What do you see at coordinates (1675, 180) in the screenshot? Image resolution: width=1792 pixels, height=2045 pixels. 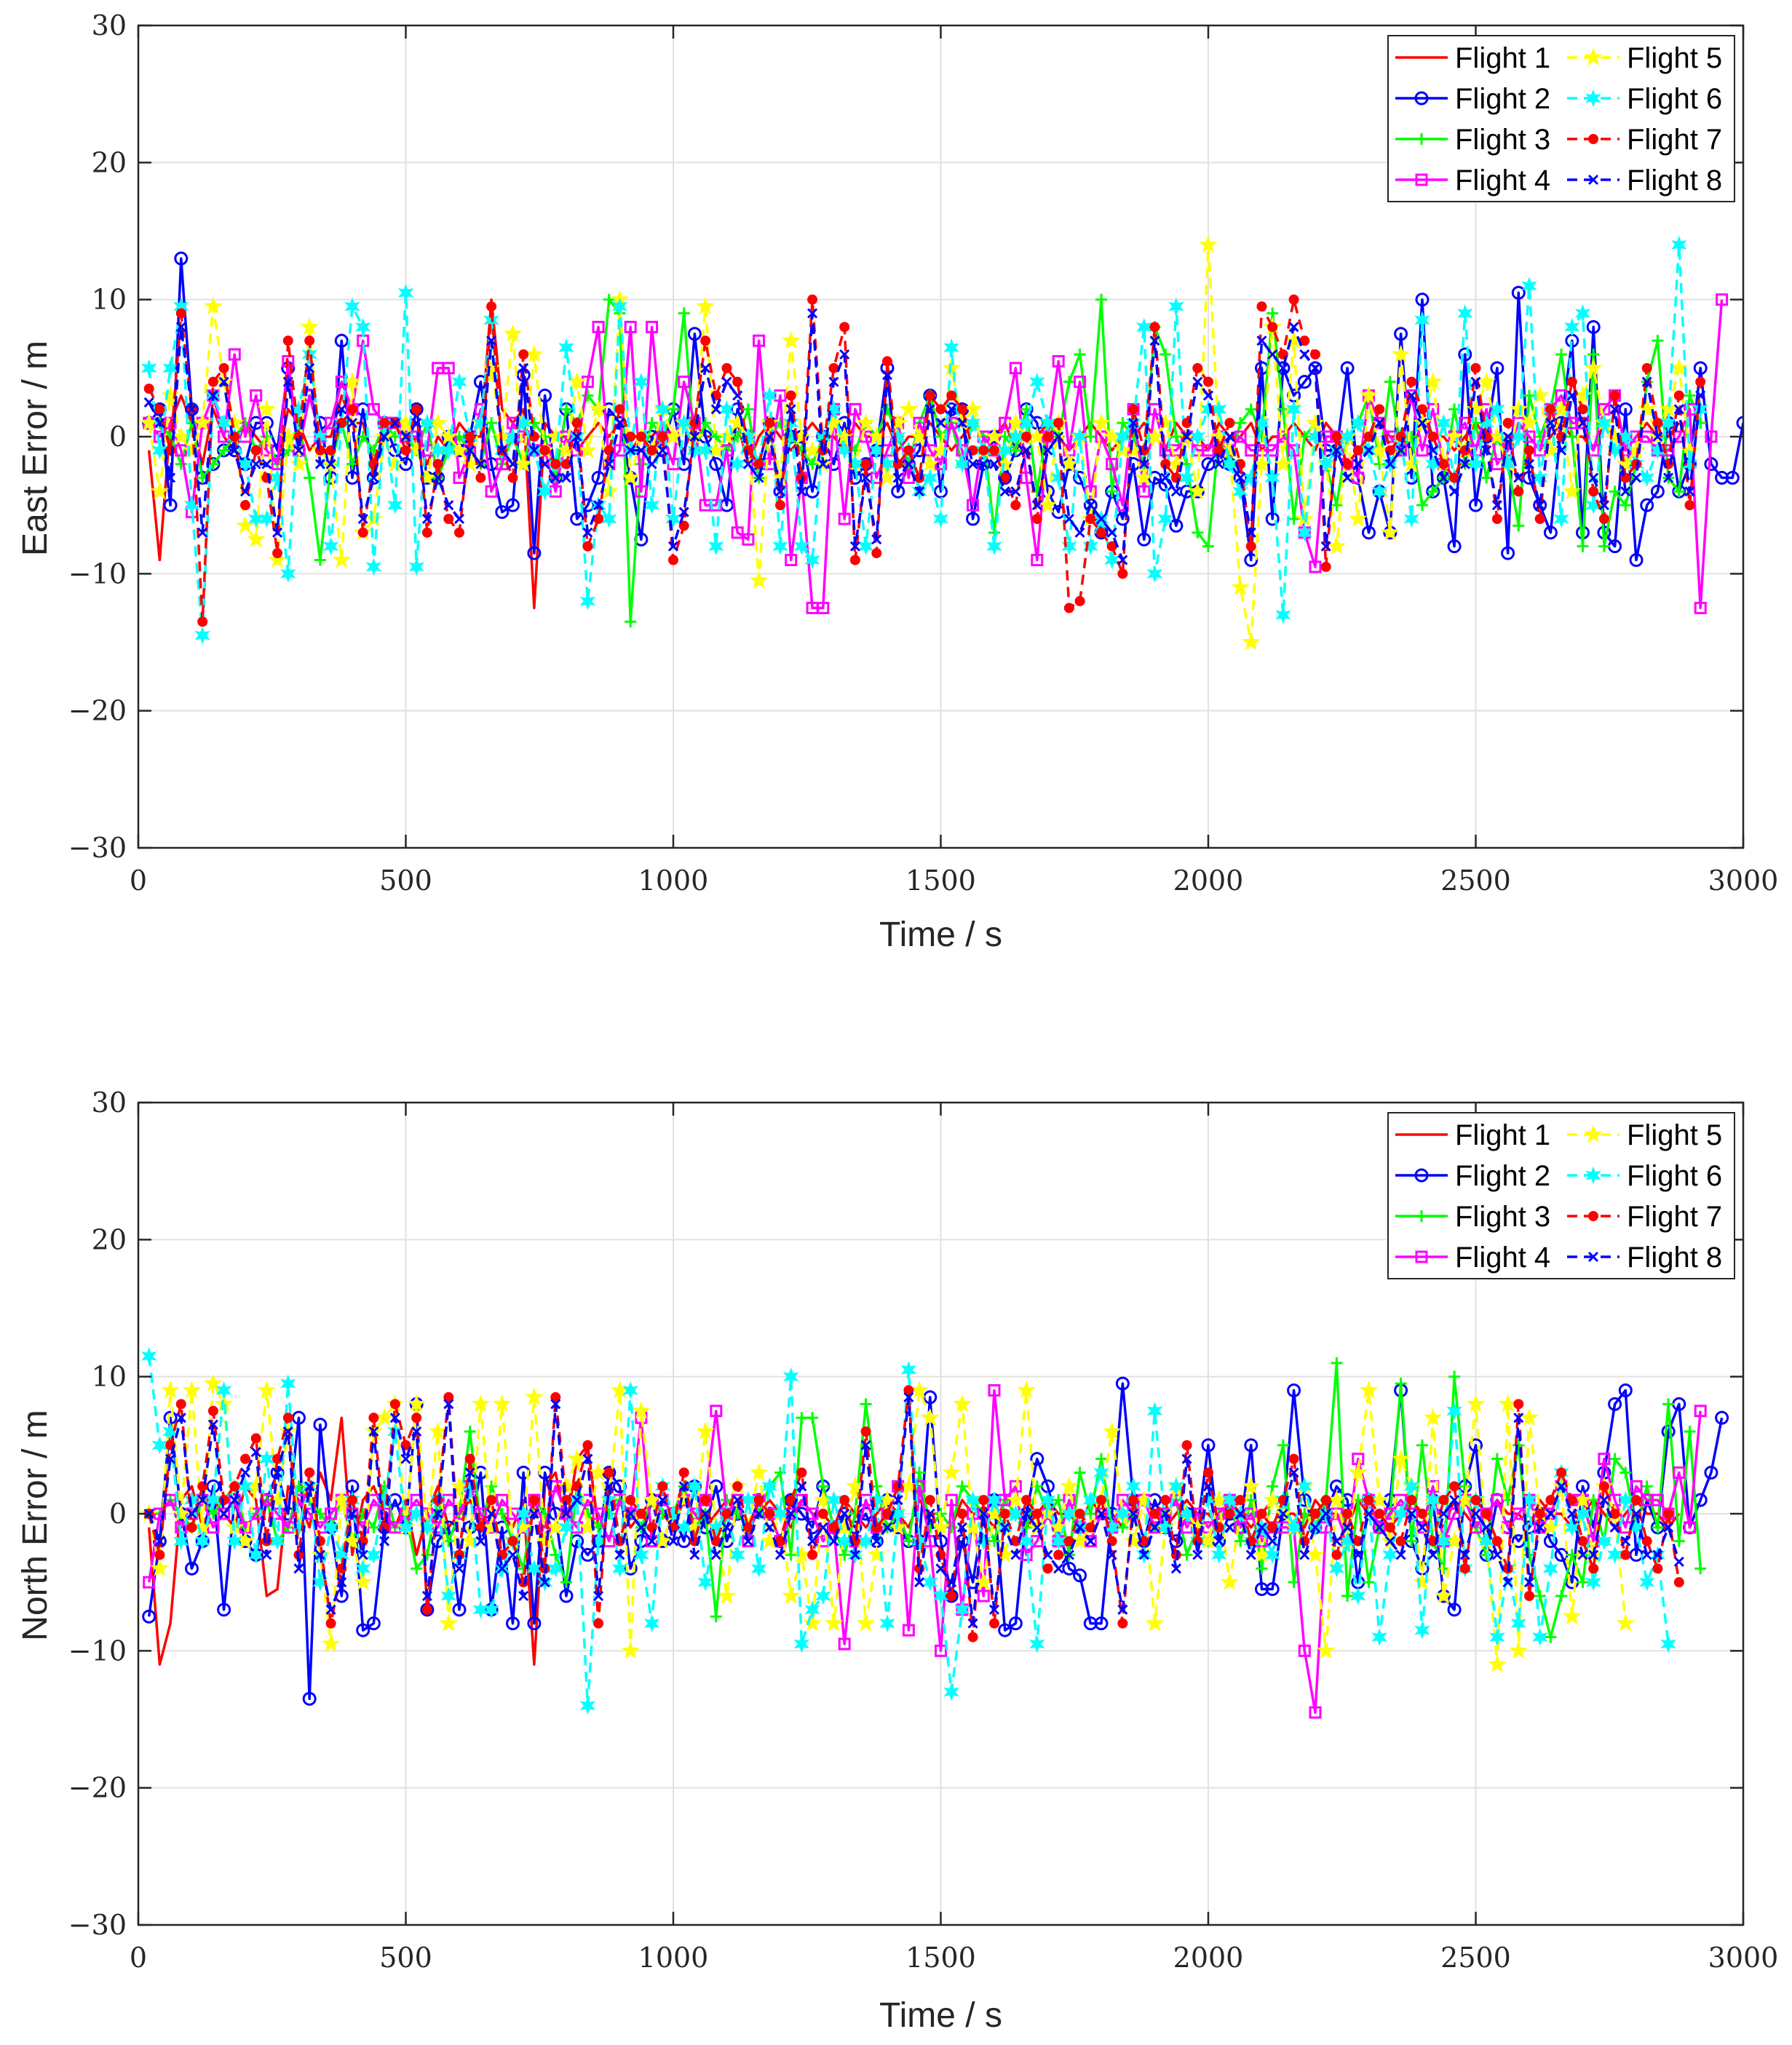 I see `legend-label: Flight 8` at bounding box center [1675, 180].